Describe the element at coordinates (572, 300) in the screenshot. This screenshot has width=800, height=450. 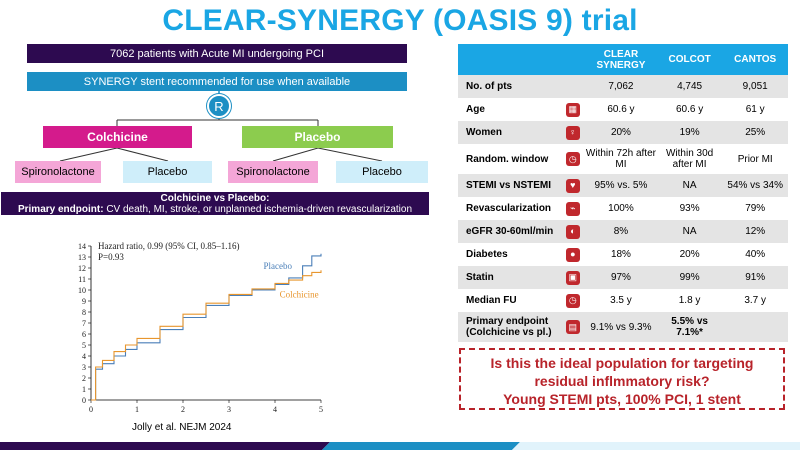
I see `timer-icon: ◷` at that location.